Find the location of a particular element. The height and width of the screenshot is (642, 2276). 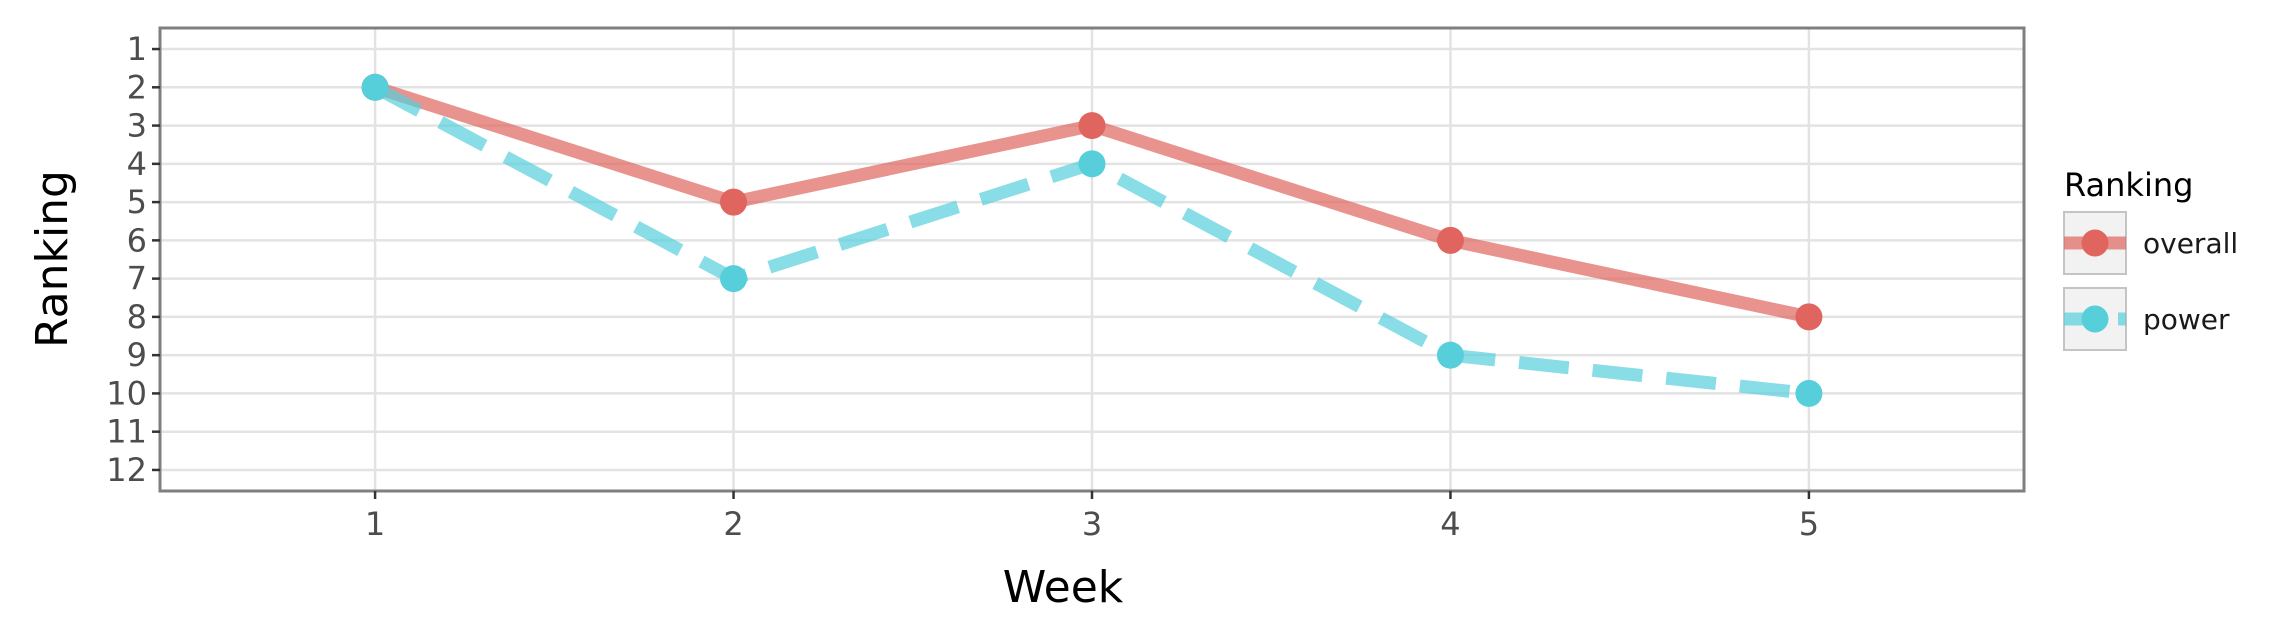

legend-key-point-overall is located at coordinates (2095, 243).